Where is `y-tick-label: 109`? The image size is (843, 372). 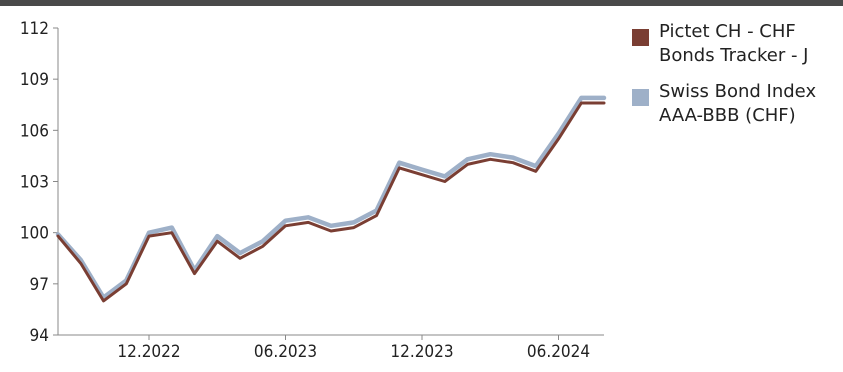
y-tick-label: 109 is located at coordinates (34, 80).